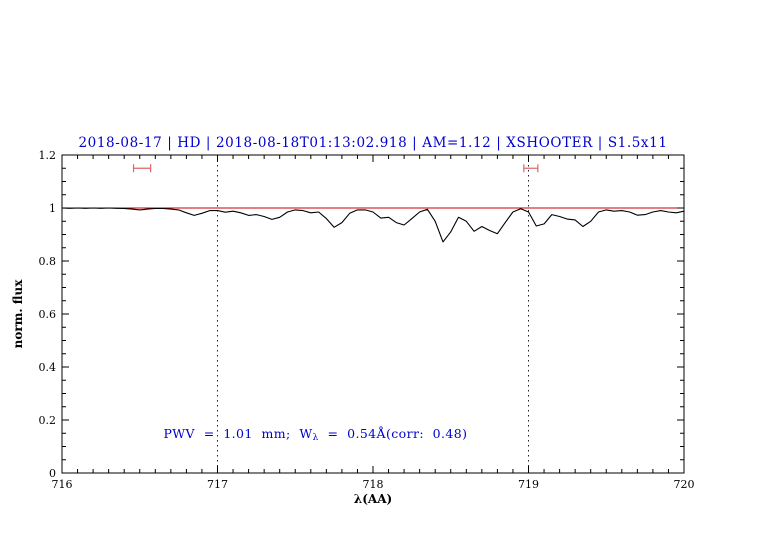 The image size is (782, 542). I want to click on x-tick-label: 716, so click(62, 484).